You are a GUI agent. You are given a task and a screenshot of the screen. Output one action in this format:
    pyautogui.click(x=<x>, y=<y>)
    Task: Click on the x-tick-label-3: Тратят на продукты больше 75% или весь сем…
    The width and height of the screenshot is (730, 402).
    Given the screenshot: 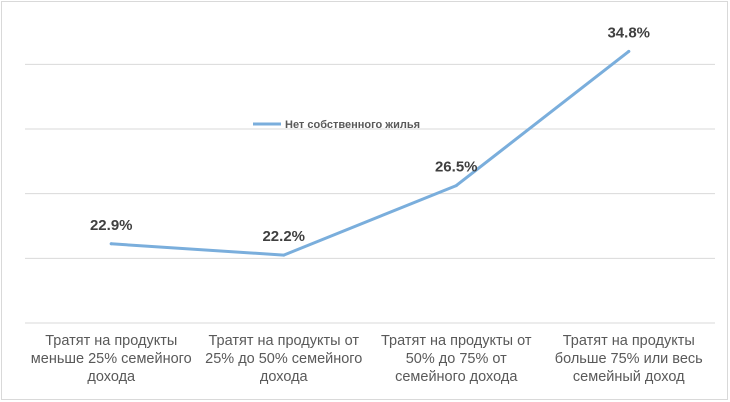 What is the action you would take?
    pyautogui.click(x=629, y=359)
    